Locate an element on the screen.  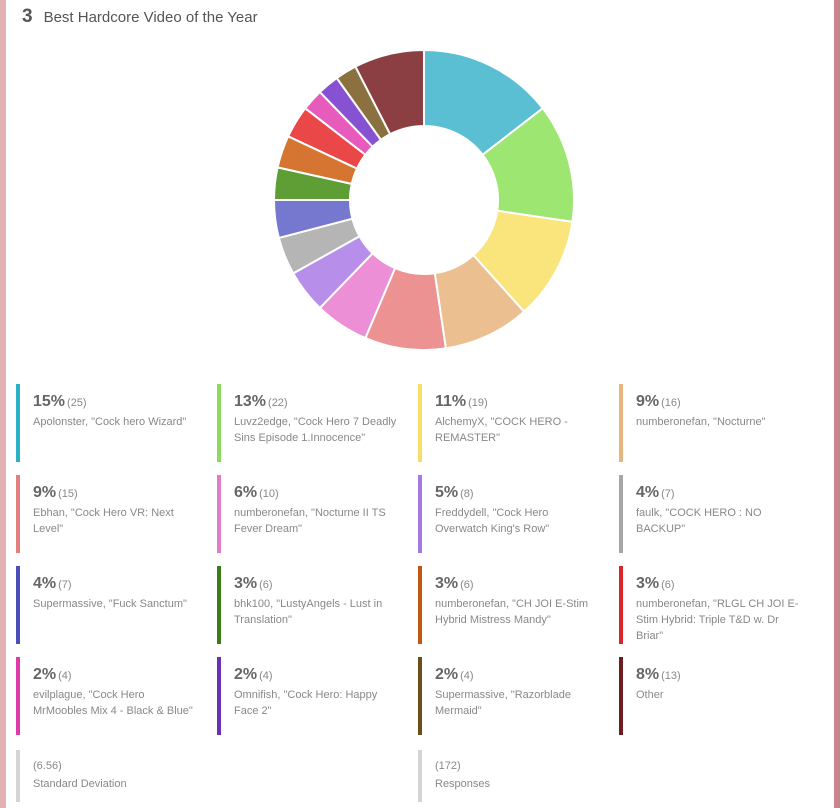
legend-head: 9% (16) is located at coordinates (717, 402).